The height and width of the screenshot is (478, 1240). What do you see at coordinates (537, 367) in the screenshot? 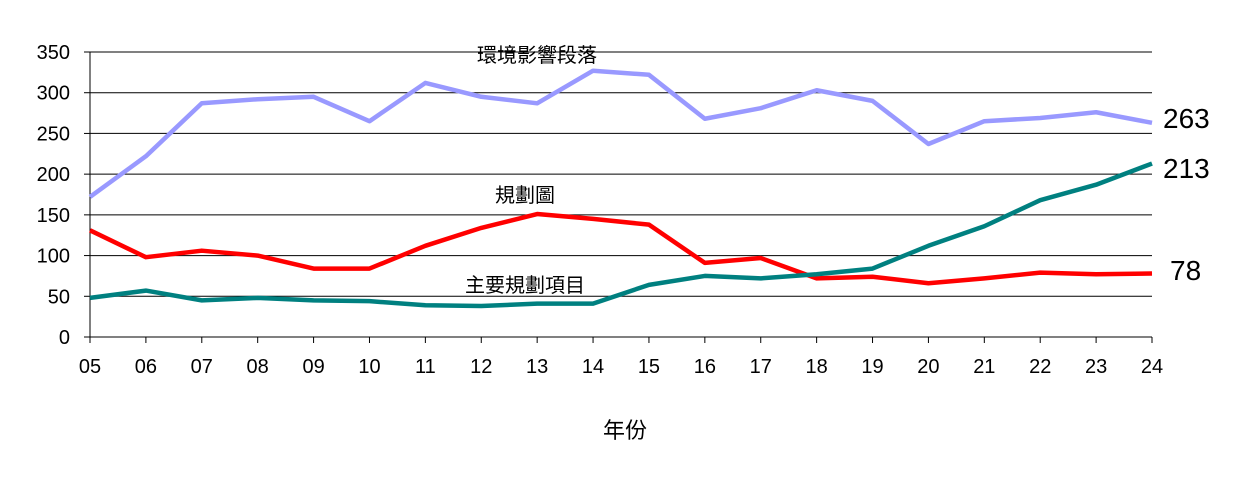
I see `x-tick-label: 13` at bounding box center [537, 367].